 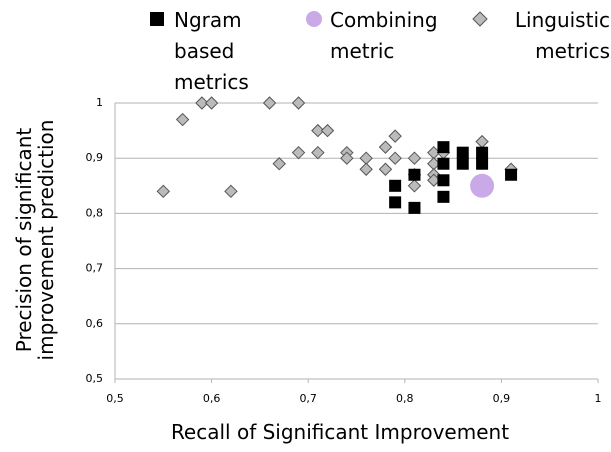 What do you see at coordinates (212, 398) in the screenshot?
I see `x-tick-label: 0,6` at bounding box center [212, 398].